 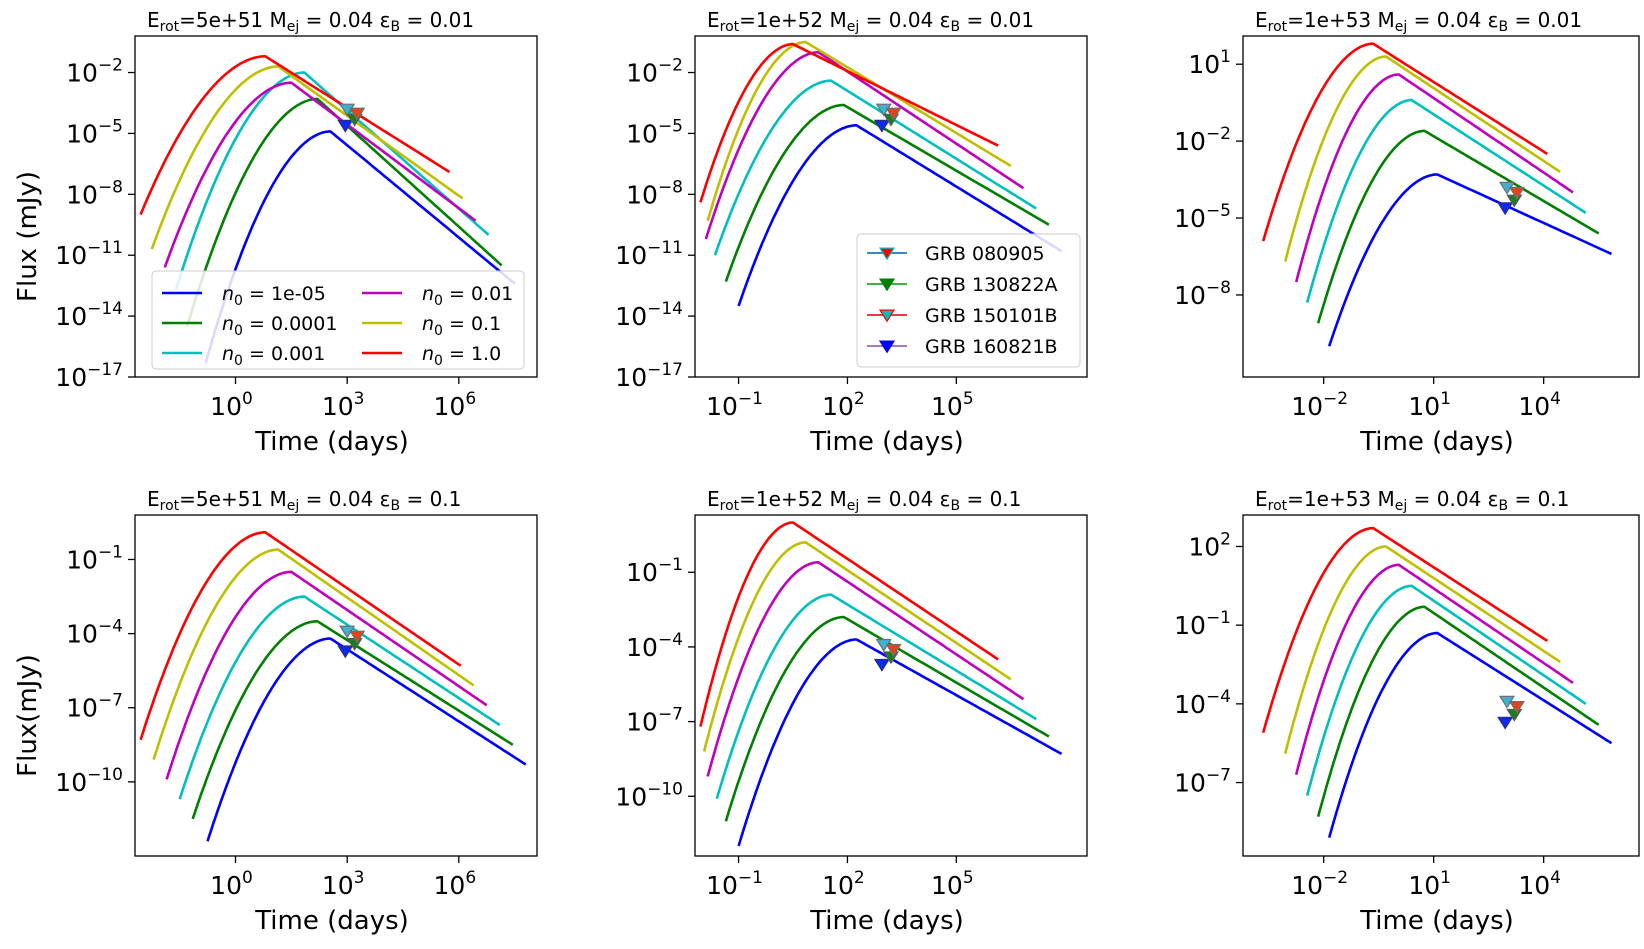 I want to click on legend-label-4: n0 = 0.01, so click(x=467, y=296).